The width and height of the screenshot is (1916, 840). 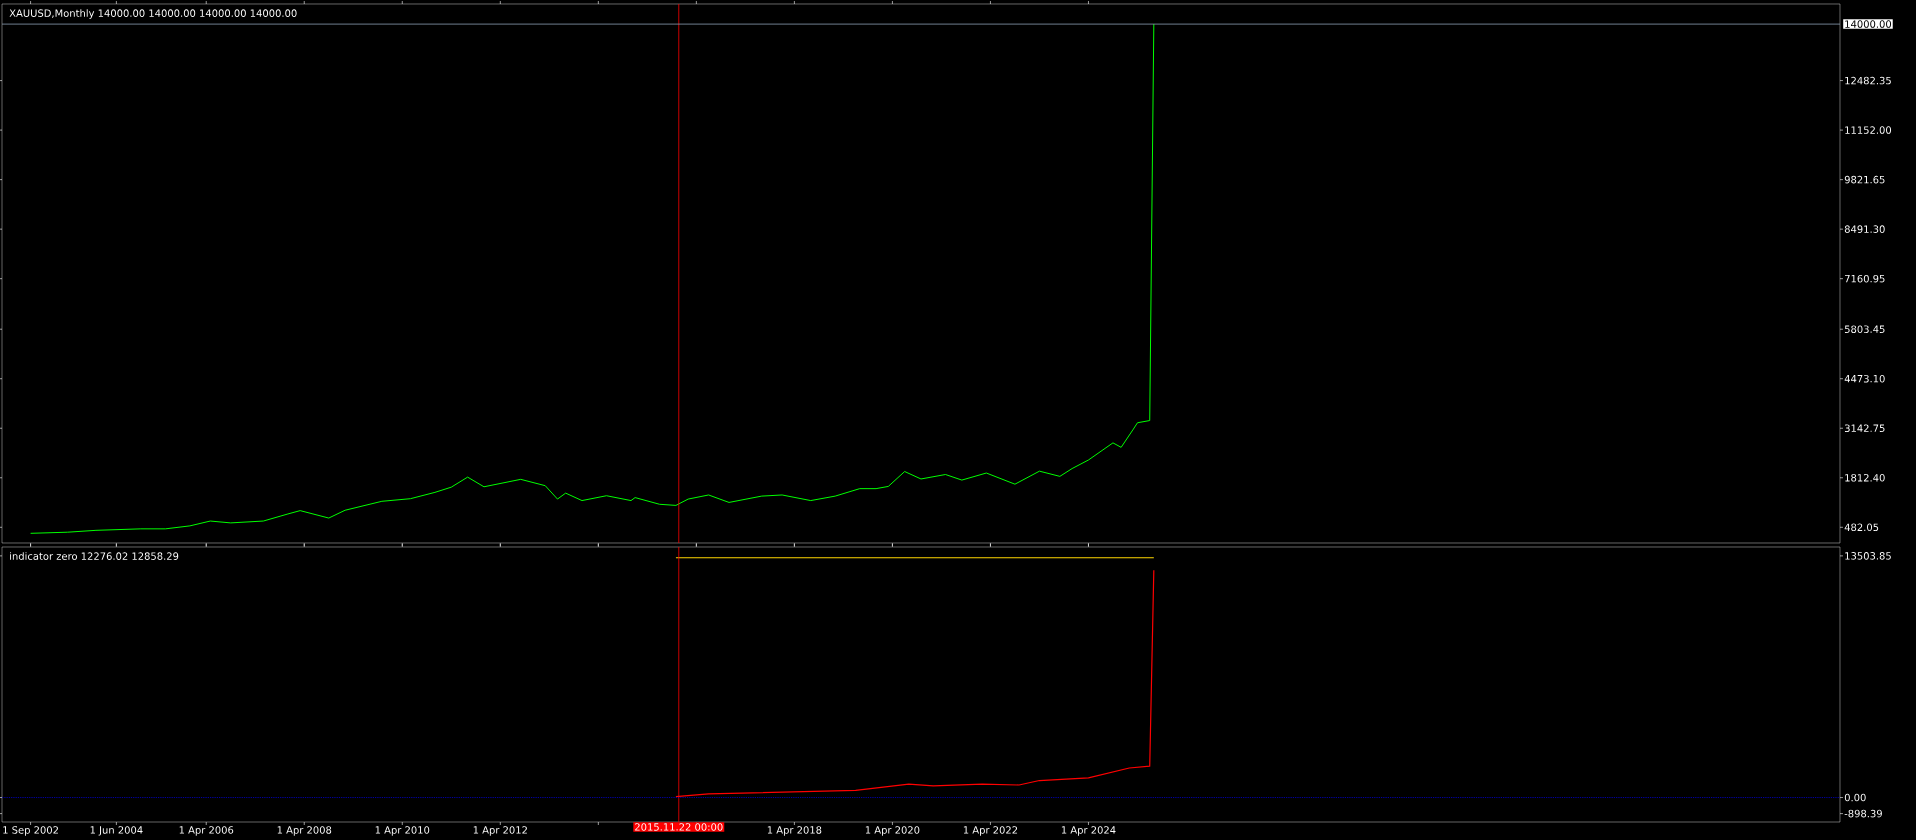 I want to click on x-tick-label: 1 Apr 2018, so click(x=794, y=831).